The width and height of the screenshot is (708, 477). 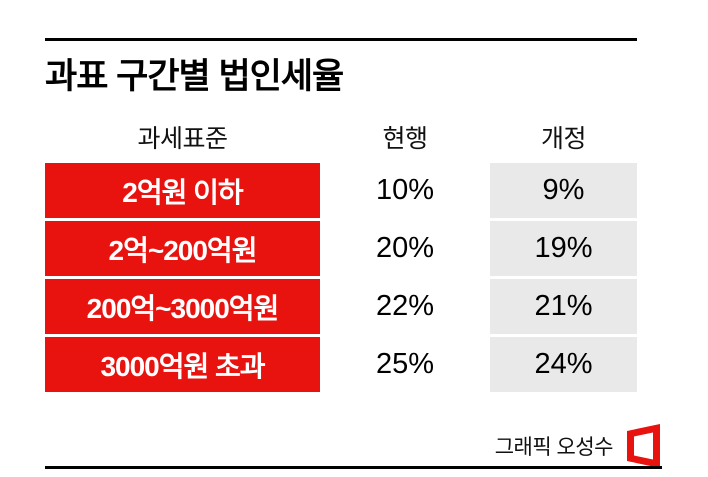 I want to click on publisher-logo-icon, so click(x=644, y=446).